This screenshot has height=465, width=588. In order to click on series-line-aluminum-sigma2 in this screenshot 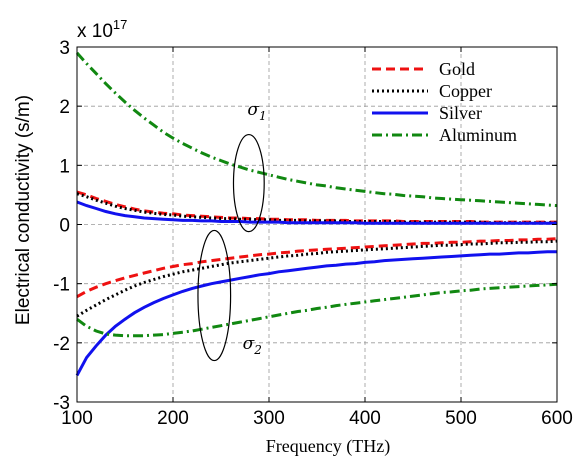, I will do `click(317, 310)`.